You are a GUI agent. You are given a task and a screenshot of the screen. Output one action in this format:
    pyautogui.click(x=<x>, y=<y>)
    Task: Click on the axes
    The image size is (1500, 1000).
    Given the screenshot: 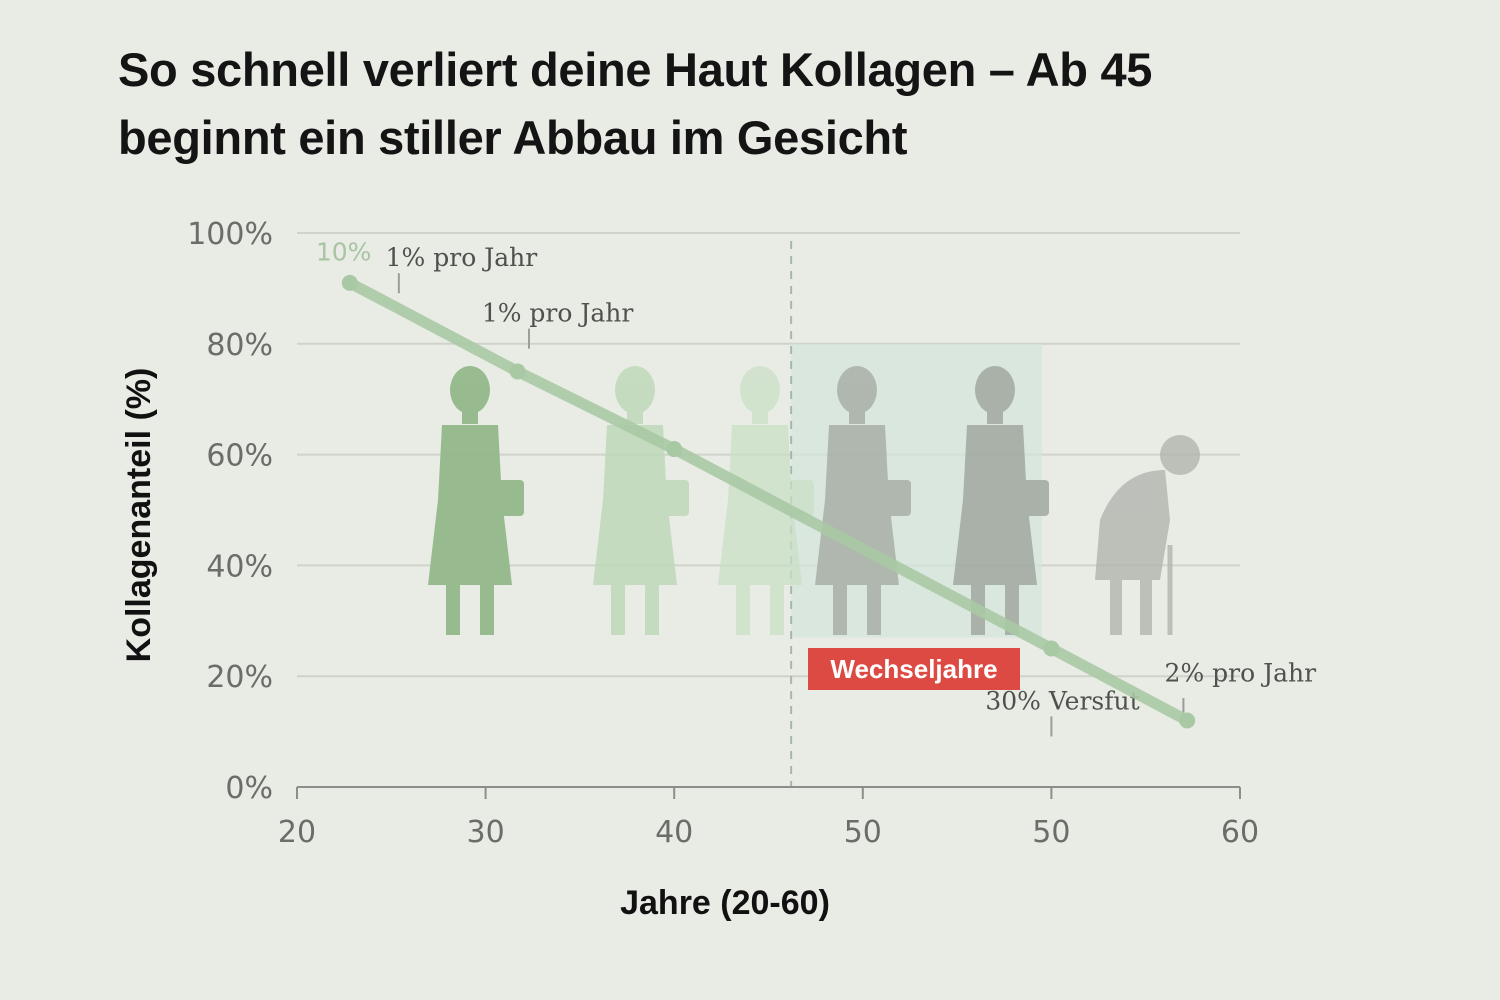 What is the action you would take?
    pyautogui.click(x=768, y=792)
    